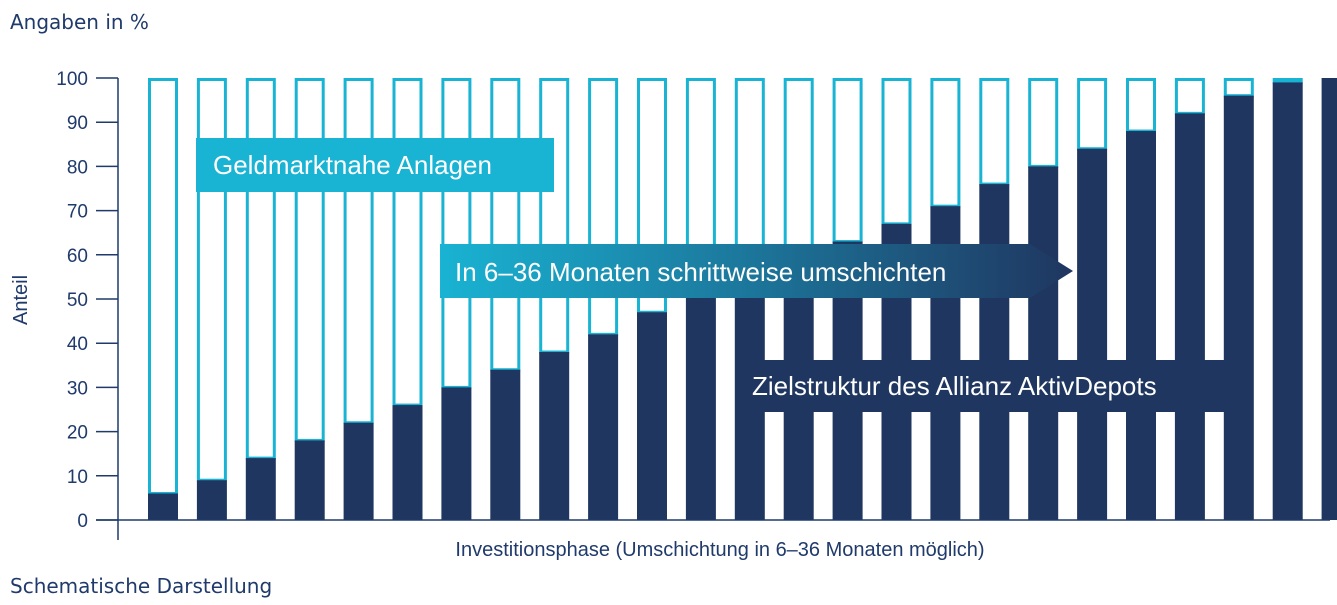  What do you see at coordinates (77, 256) in the screenshot?
I see `y-tick-label: 60` at bounding box center [77, 256].